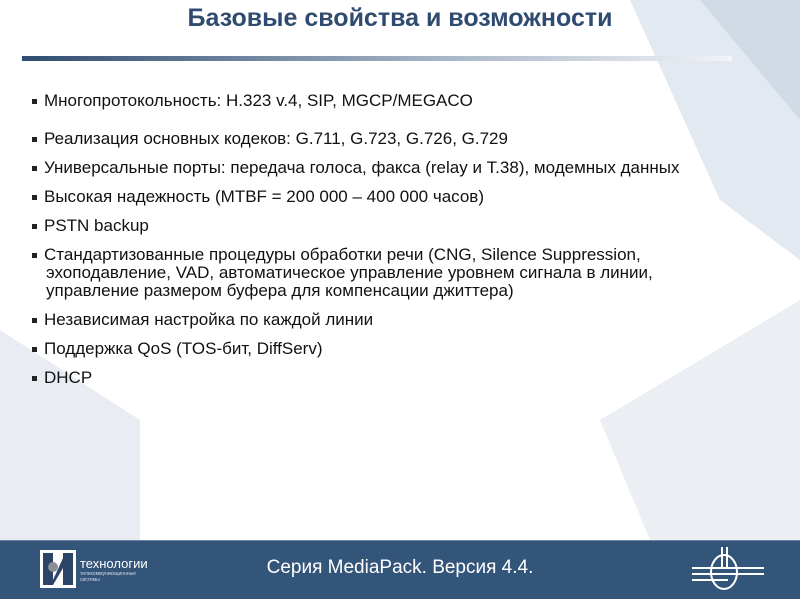  I want to click on company-logo: технологии телекоммуникационные системы, so click(94, 569).